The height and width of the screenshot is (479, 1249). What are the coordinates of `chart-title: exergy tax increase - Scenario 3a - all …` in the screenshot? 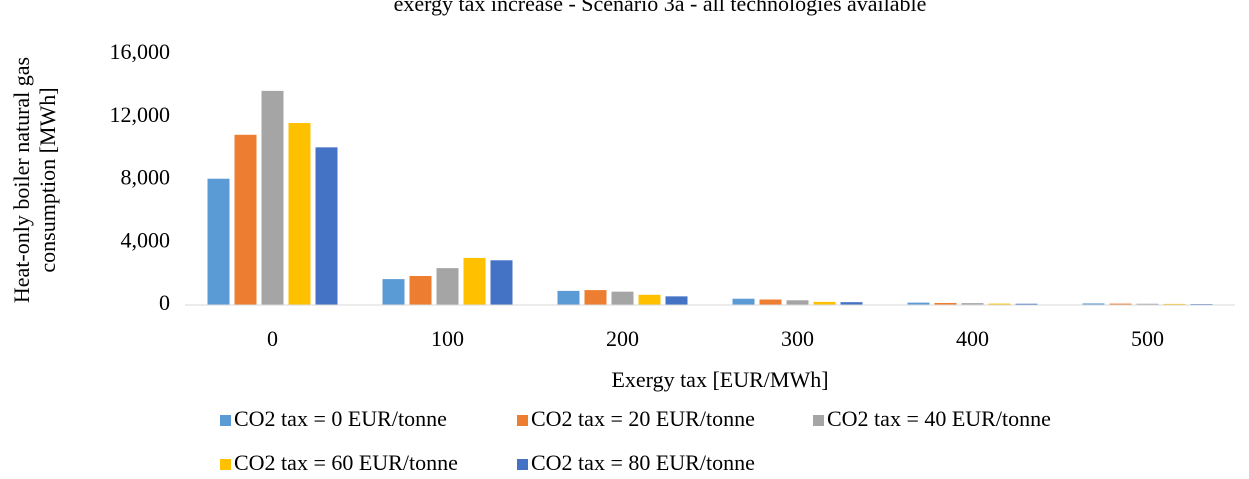 It's located at (660, 8).